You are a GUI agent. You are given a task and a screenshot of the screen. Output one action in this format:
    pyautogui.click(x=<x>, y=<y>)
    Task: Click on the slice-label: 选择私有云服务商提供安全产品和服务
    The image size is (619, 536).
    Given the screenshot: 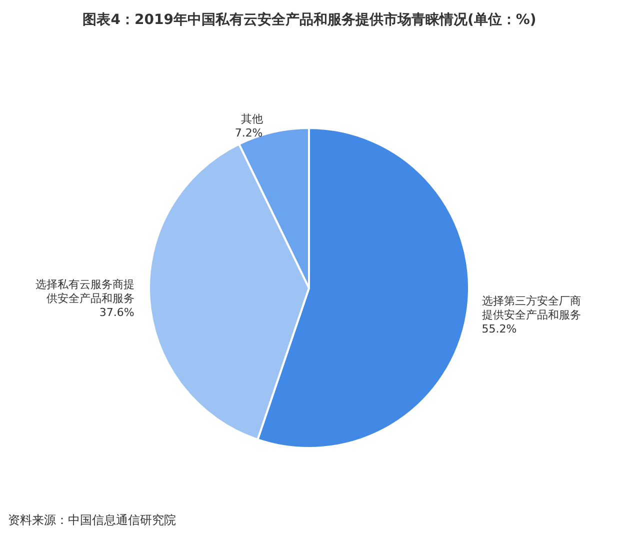 What is the action you would take?
    pyautogui.click(x=84, y=291)
    